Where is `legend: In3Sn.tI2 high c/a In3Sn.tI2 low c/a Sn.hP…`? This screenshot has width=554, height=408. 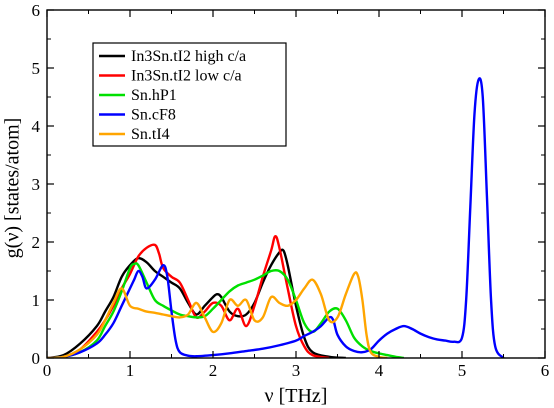 legend: In3Sn.tI2 high c/a In3Sn.tI2 low c/a Sn.hP… is located at coordinates (189, 94).